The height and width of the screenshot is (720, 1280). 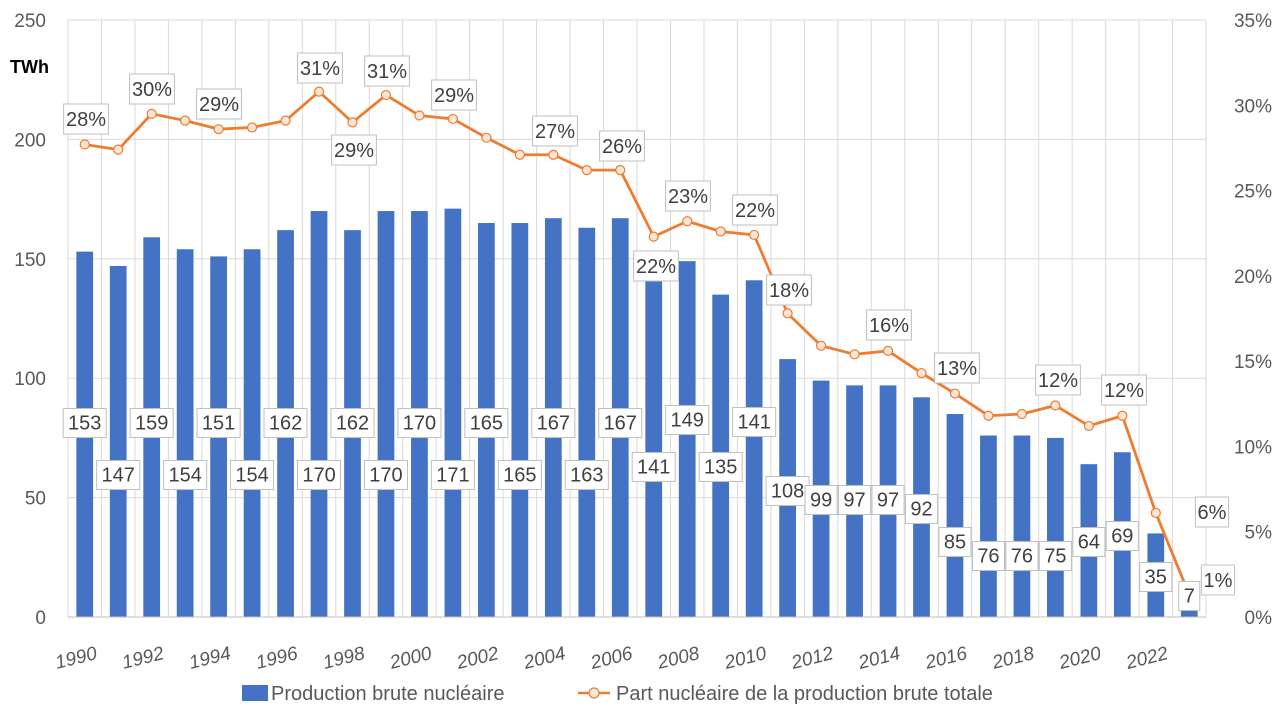 What do you see at coordinates (184, 476) in the screenshot?
I see `bar-label-1993-text: 154` at bounding box center [184, 476].